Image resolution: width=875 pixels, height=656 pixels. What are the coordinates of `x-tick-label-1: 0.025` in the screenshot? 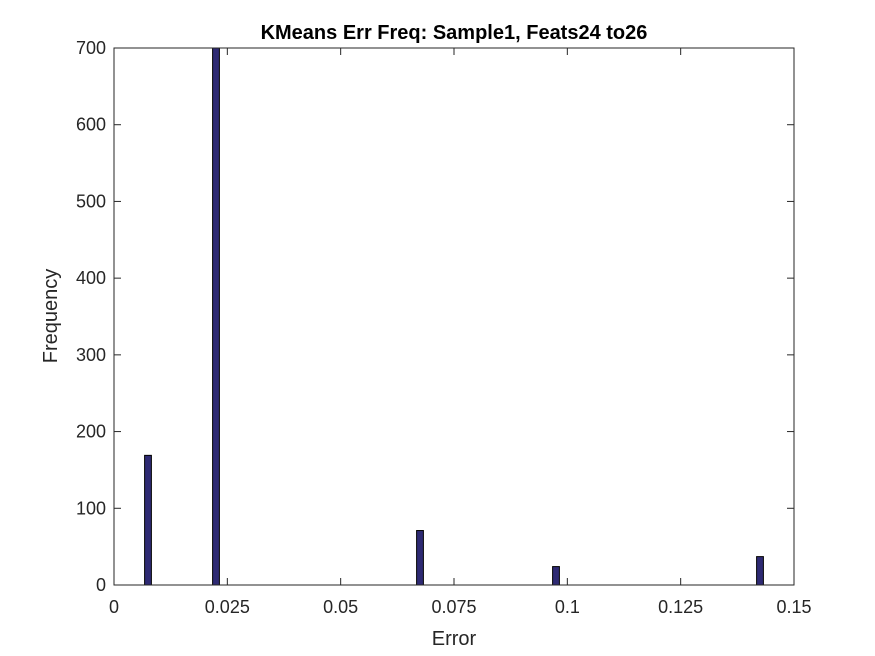 It's located at (227, 607).